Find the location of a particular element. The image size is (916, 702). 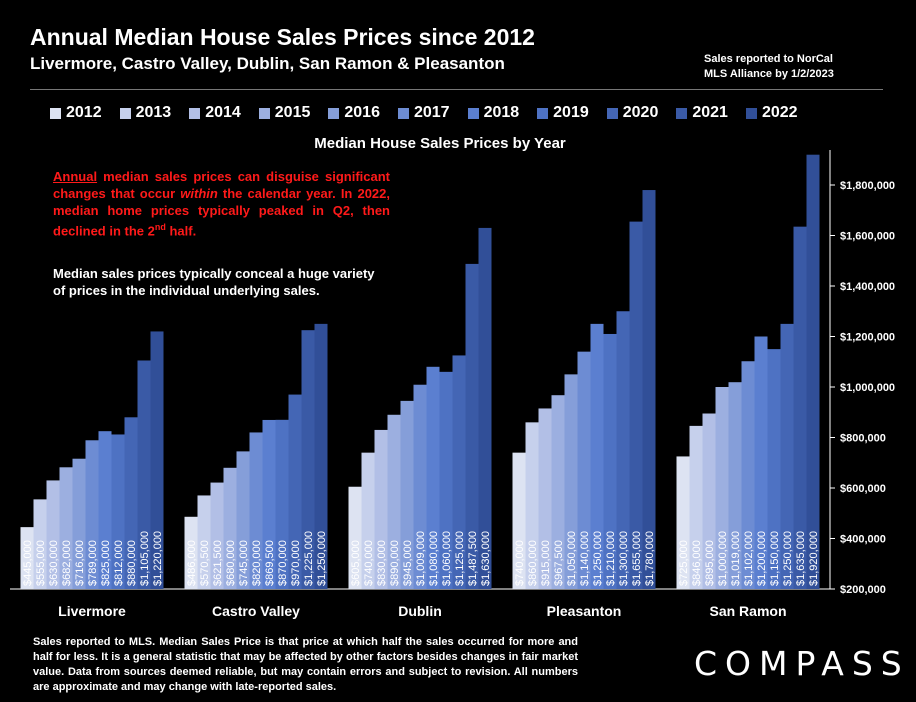

bar-pleasanton-2014 is located at coordinates (545, 498).